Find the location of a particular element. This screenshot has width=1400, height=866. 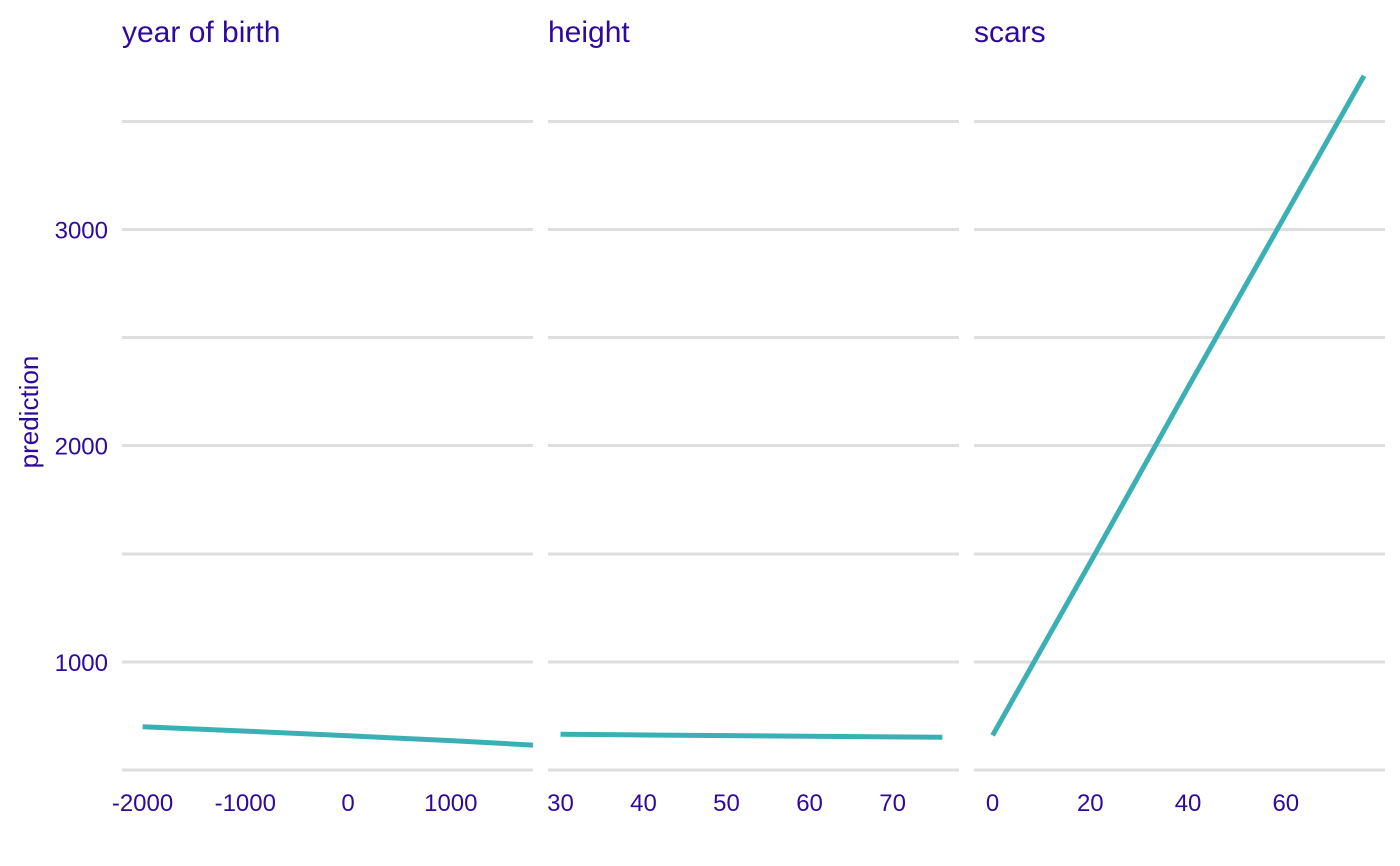

facet-title: year of birth is located at coordinates (201, 32).